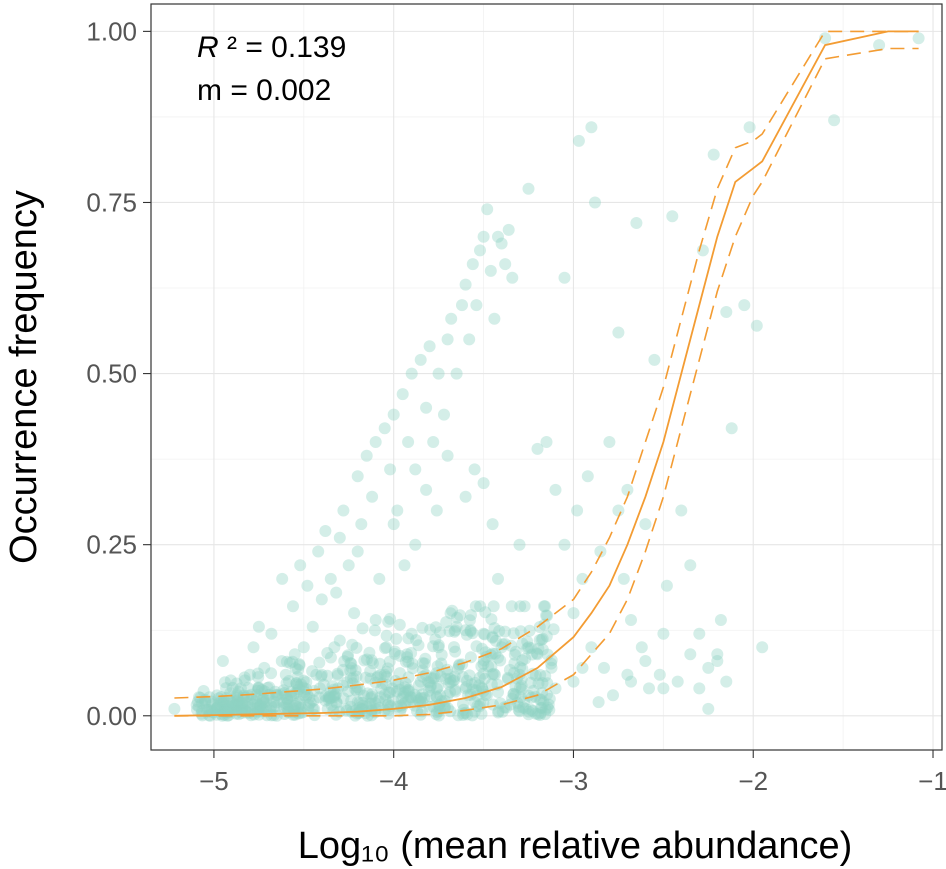  What do you see at coordinates (753, 781) in the screenshot?
I see `x-tick-label: −2` at bounding box center [753, 781].